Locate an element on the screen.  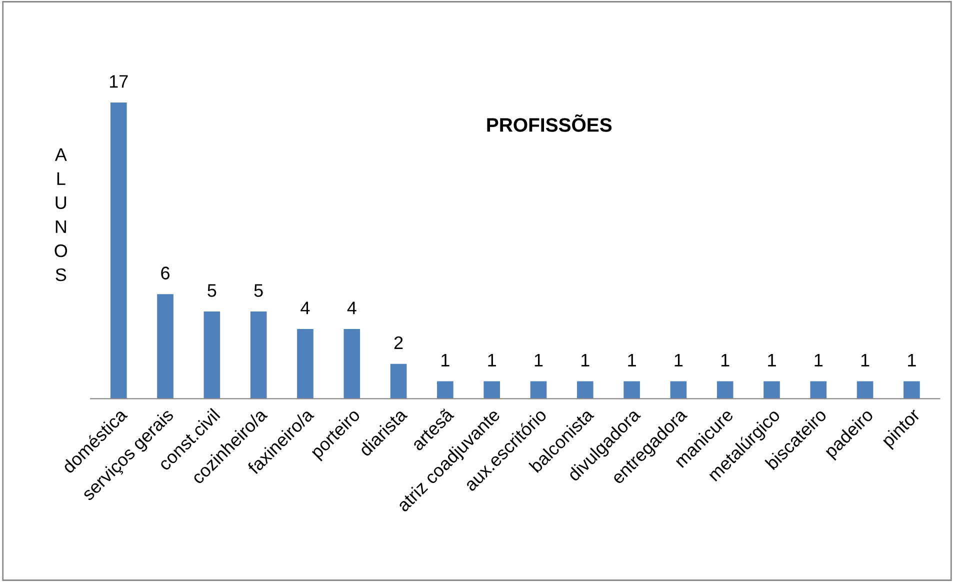
data-label: 17 is located at coordinates (119, 81).